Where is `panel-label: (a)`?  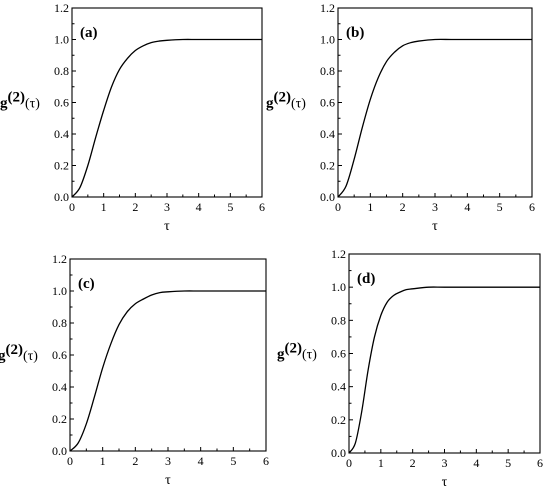
panel-label: (a) is located at coordinates (89, 33).